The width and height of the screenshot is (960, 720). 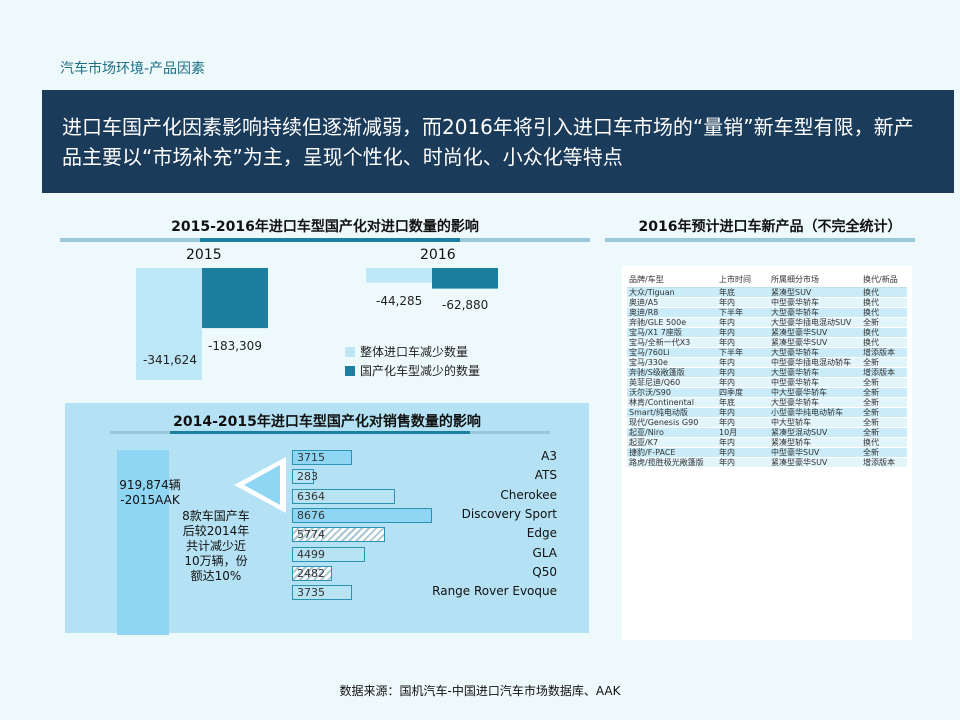 What do you see at coordinates (672, 382) in the screenshot?
I see `table-cell: 英菲尼迪/Q60` at bounding box center [672, 382].